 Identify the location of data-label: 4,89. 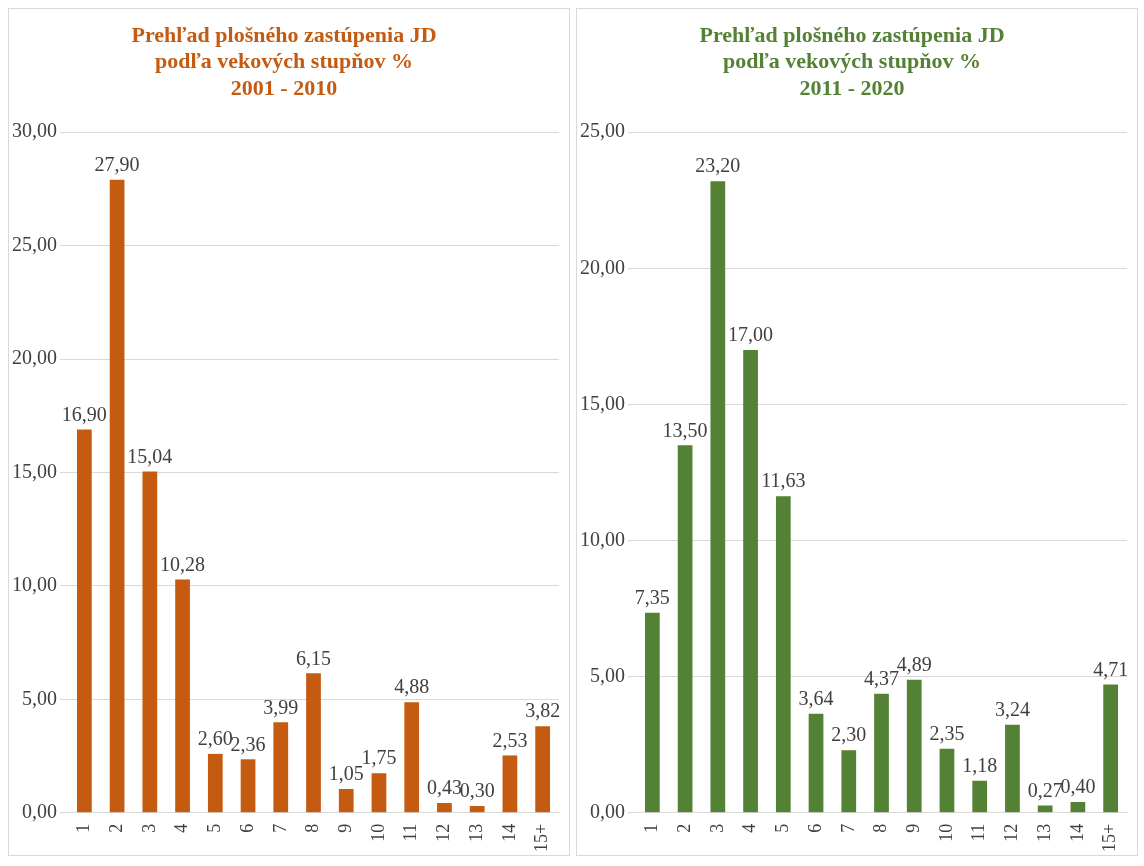
(914, 663).